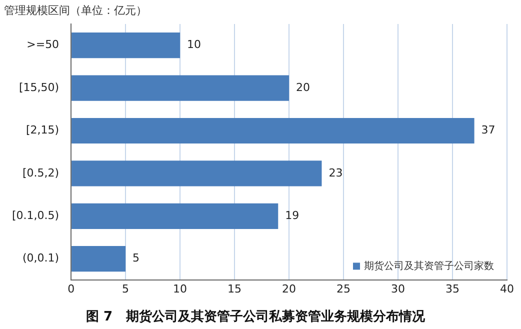  I want to click on text: 图 7 期货公司及其资管子公司私募资管业务规模分布情况, so click(256, 316).